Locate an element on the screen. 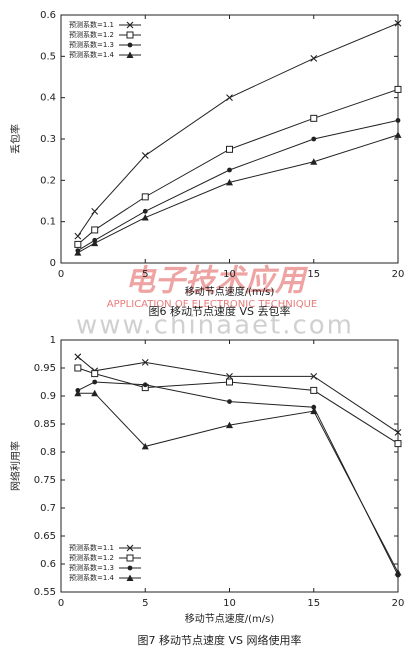  y-tick-label: 0.5 is located at coordinates (48, 56).